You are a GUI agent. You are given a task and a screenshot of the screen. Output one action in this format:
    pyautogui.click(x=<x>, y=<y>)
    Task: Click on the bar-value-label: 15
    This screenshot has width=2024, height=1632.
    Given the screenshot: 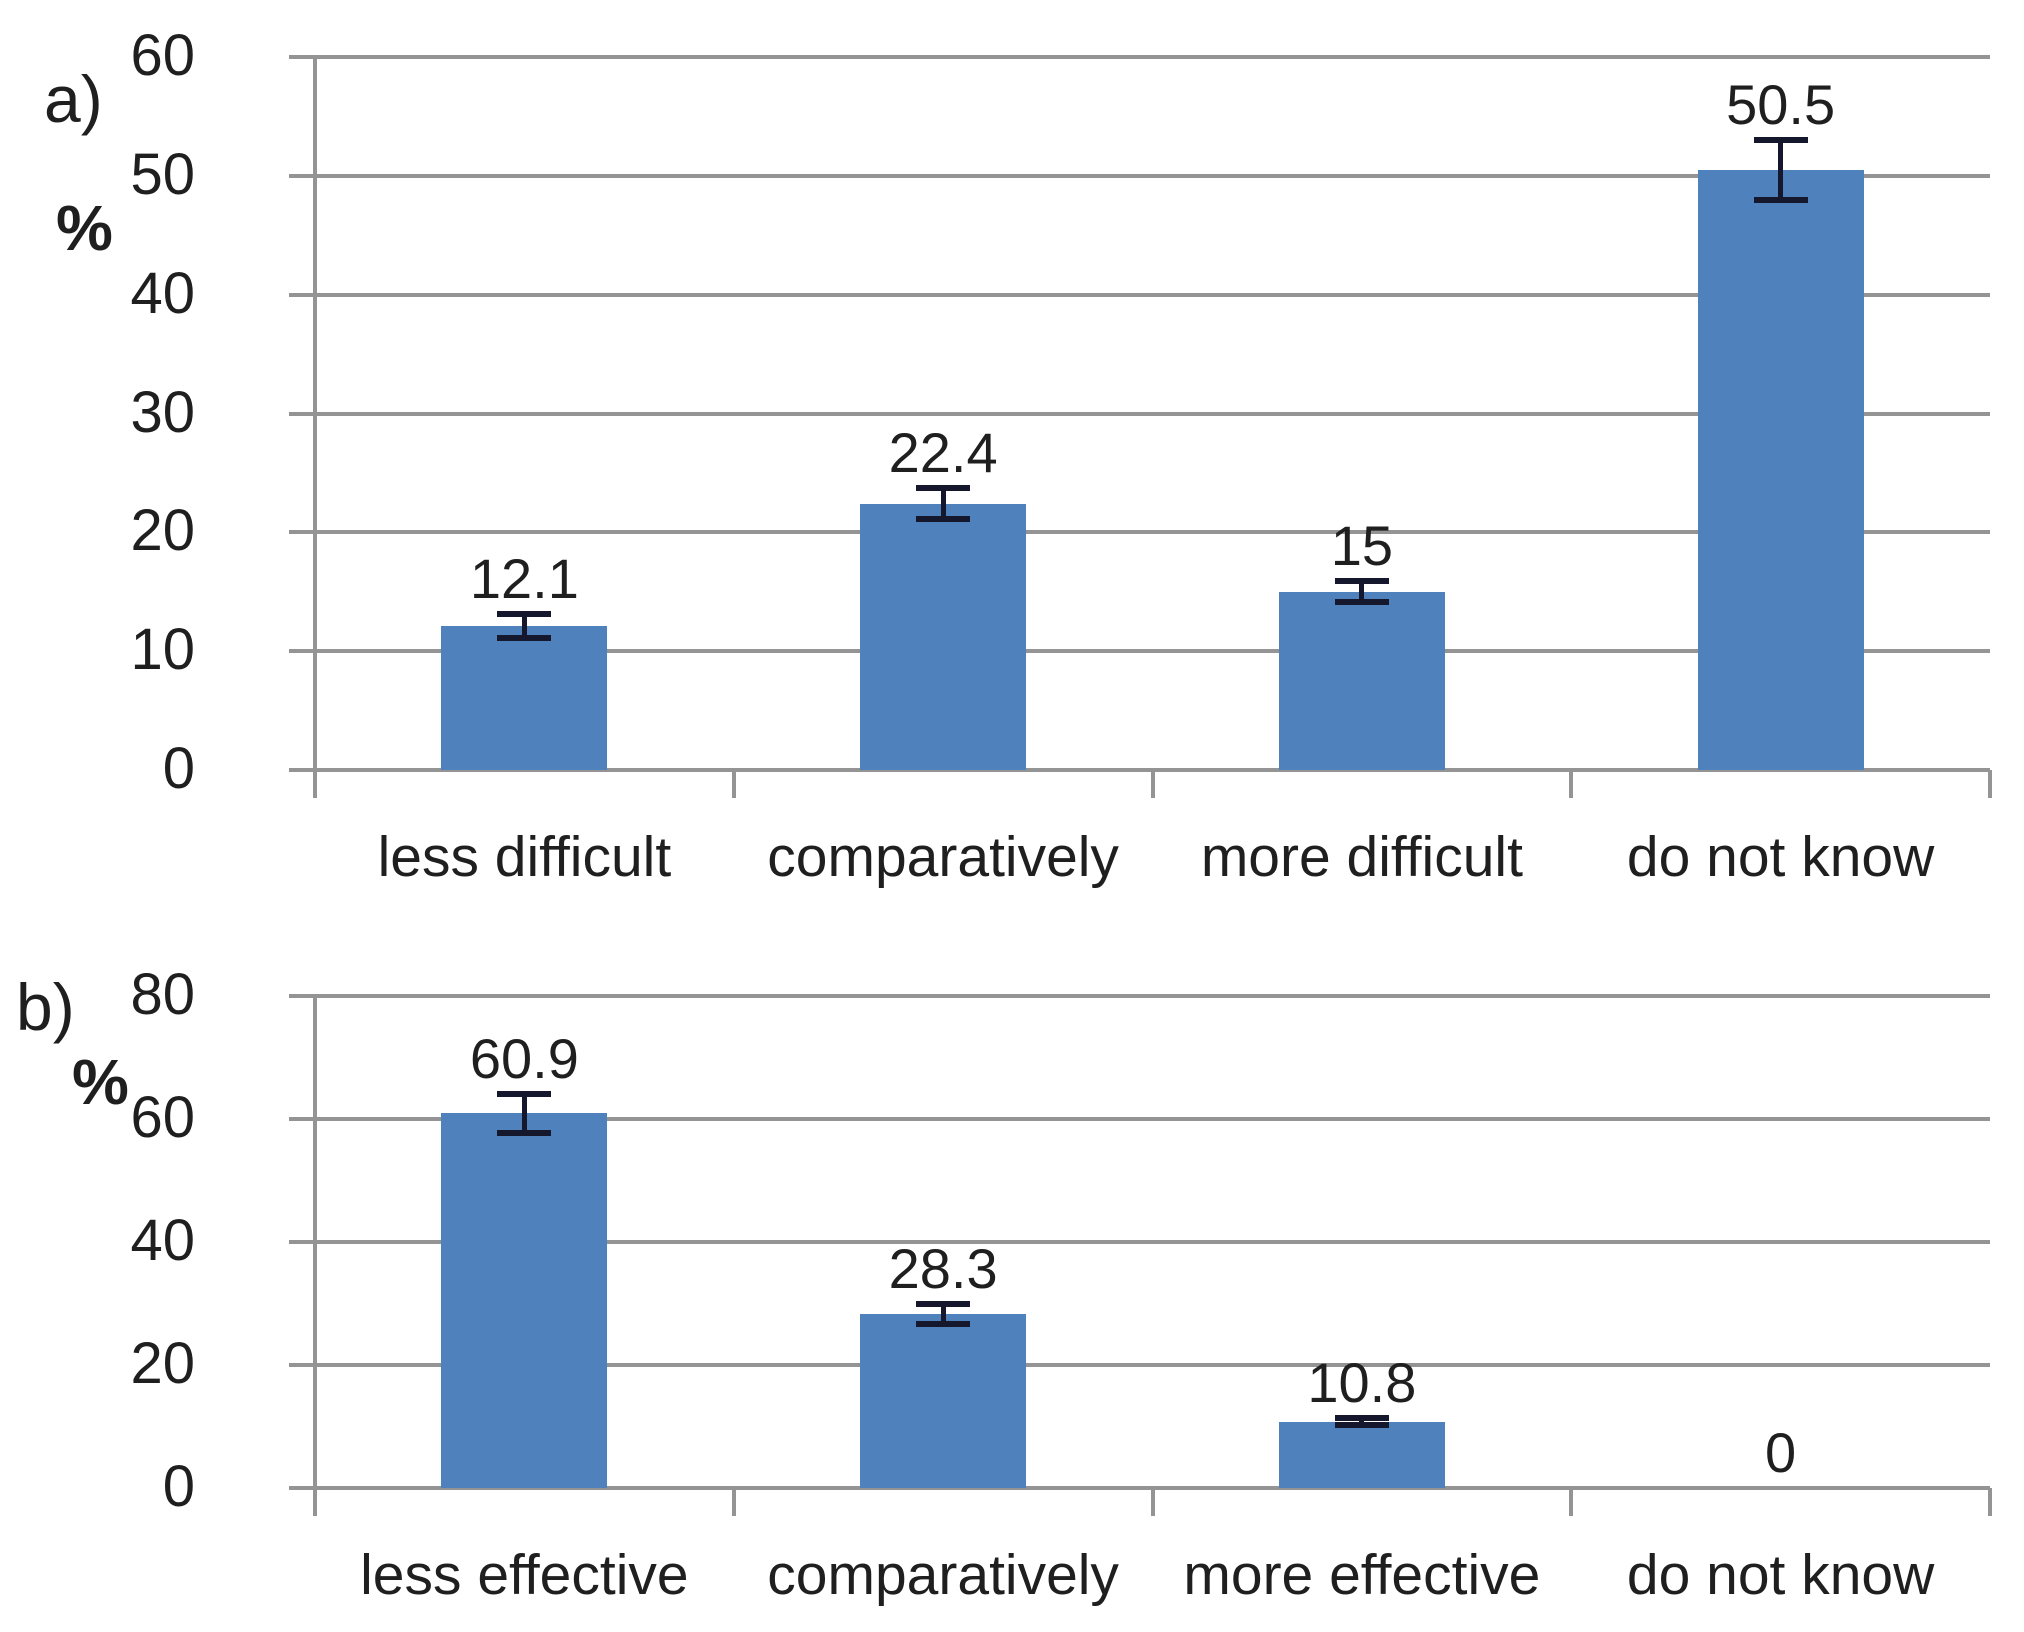 What is the action you would take?
    pyautogui.click(x=1362, y=546)
    